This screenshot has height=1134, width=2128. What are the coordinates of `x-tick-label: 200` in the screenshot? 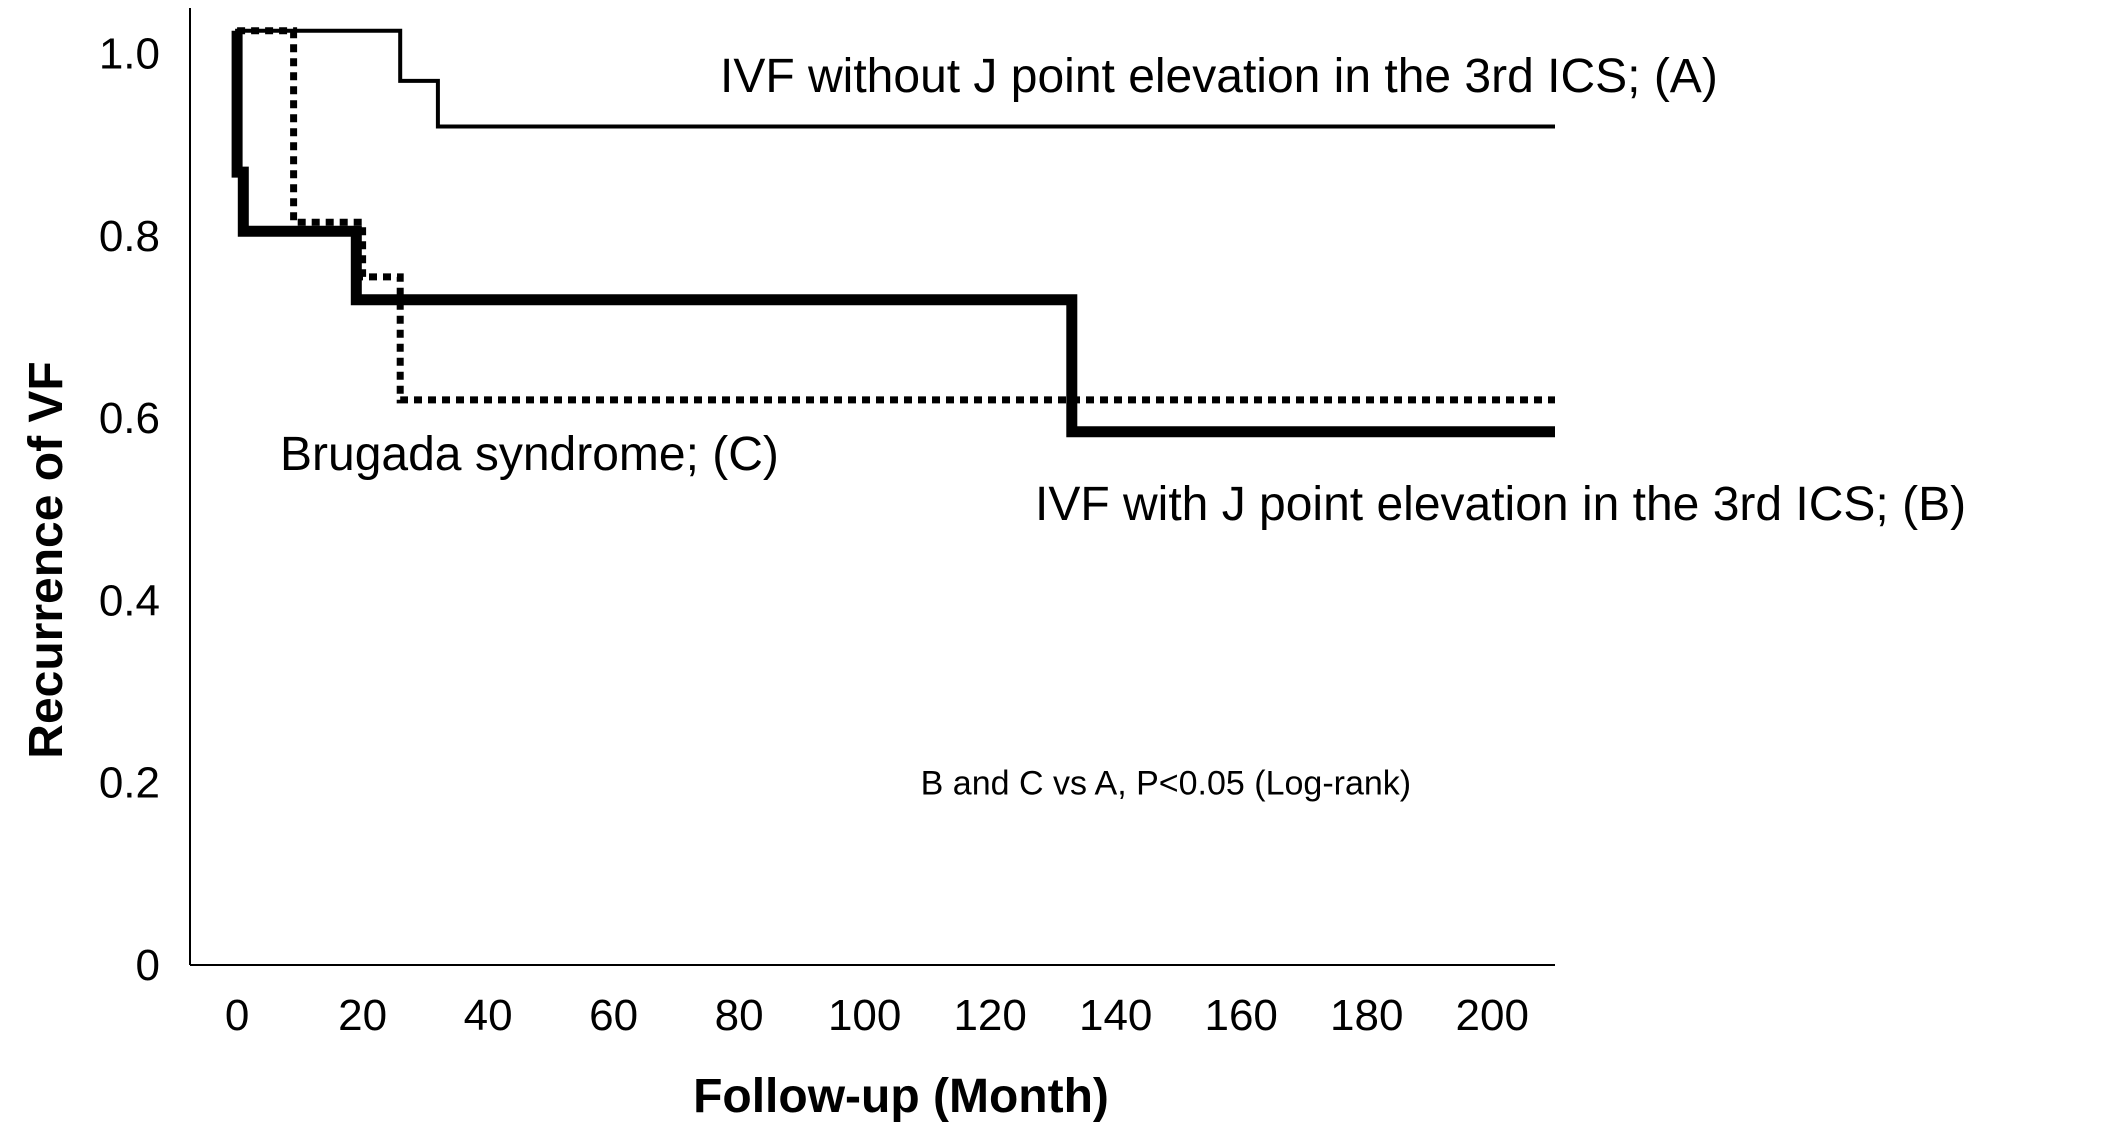 It's located at (1492, 1015).